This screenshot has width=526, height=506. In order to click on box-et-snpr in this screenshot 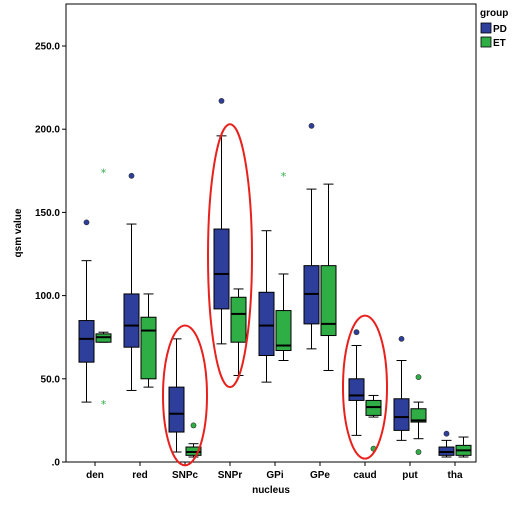, I will do `click(238, 332)`.